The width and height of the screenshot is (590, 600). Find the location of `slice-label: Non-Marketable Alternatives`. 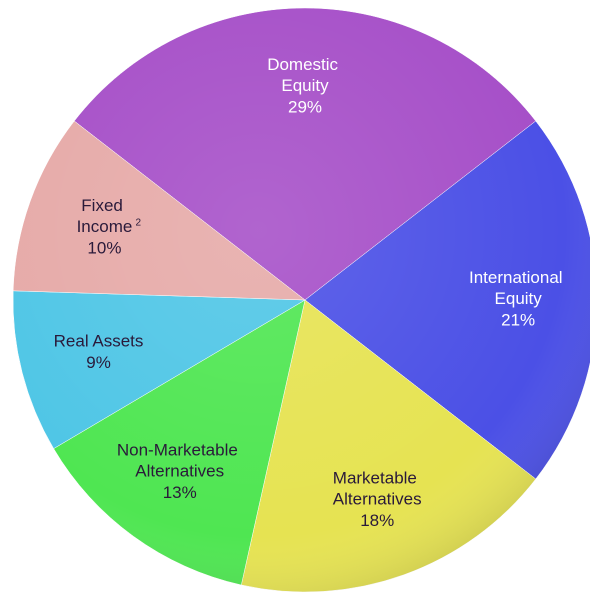

slice-label: Non-Marketable Alternatives is located at coordinates (180, 461).